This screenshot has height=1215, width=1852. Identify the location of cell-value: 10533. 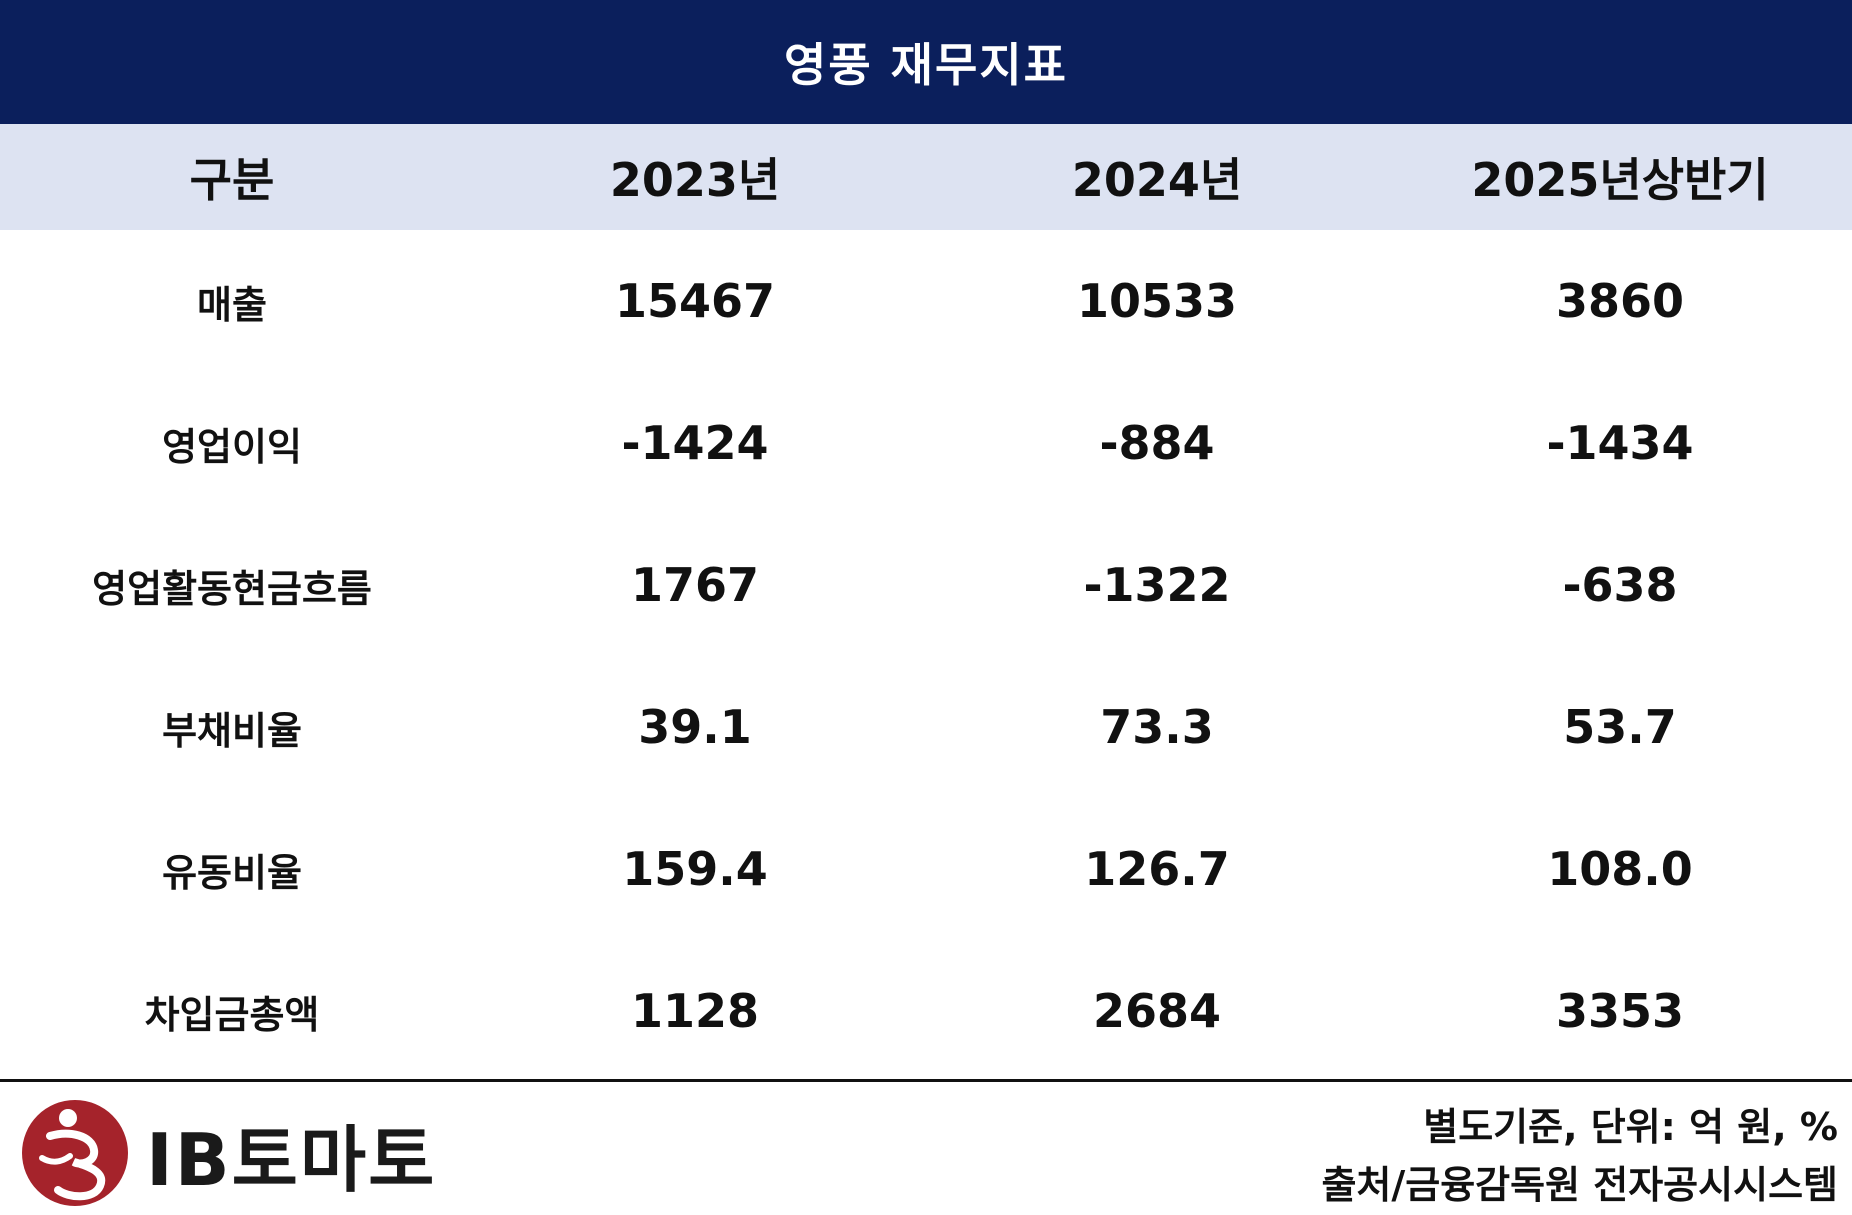
(1157, 301).